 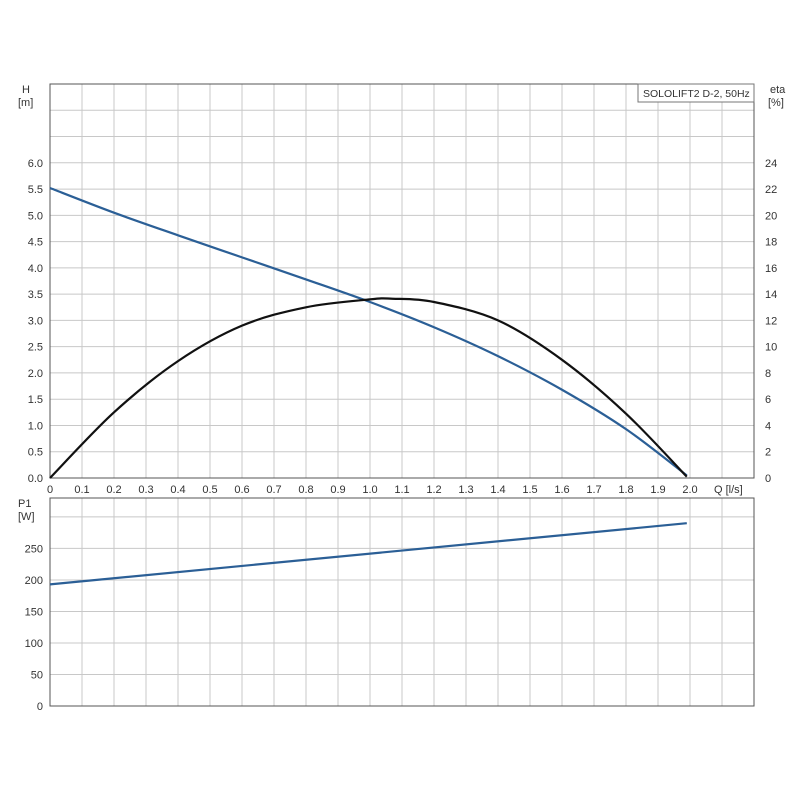 I want to click on legend-box: SOLOLIFT2 D-2, 50Hz, so click(x=696, y=93).